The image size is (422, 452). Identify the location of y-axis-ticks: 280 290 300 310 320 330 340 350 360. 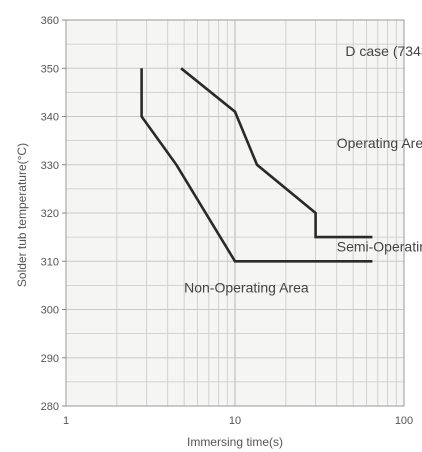
(53, 214).